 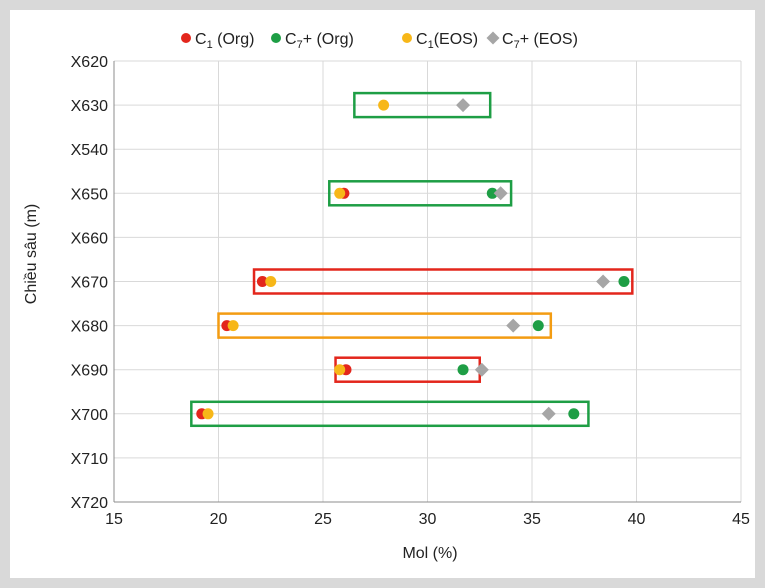 I want to click on legend-label: C1 (Org), so click(x=224, y=41).